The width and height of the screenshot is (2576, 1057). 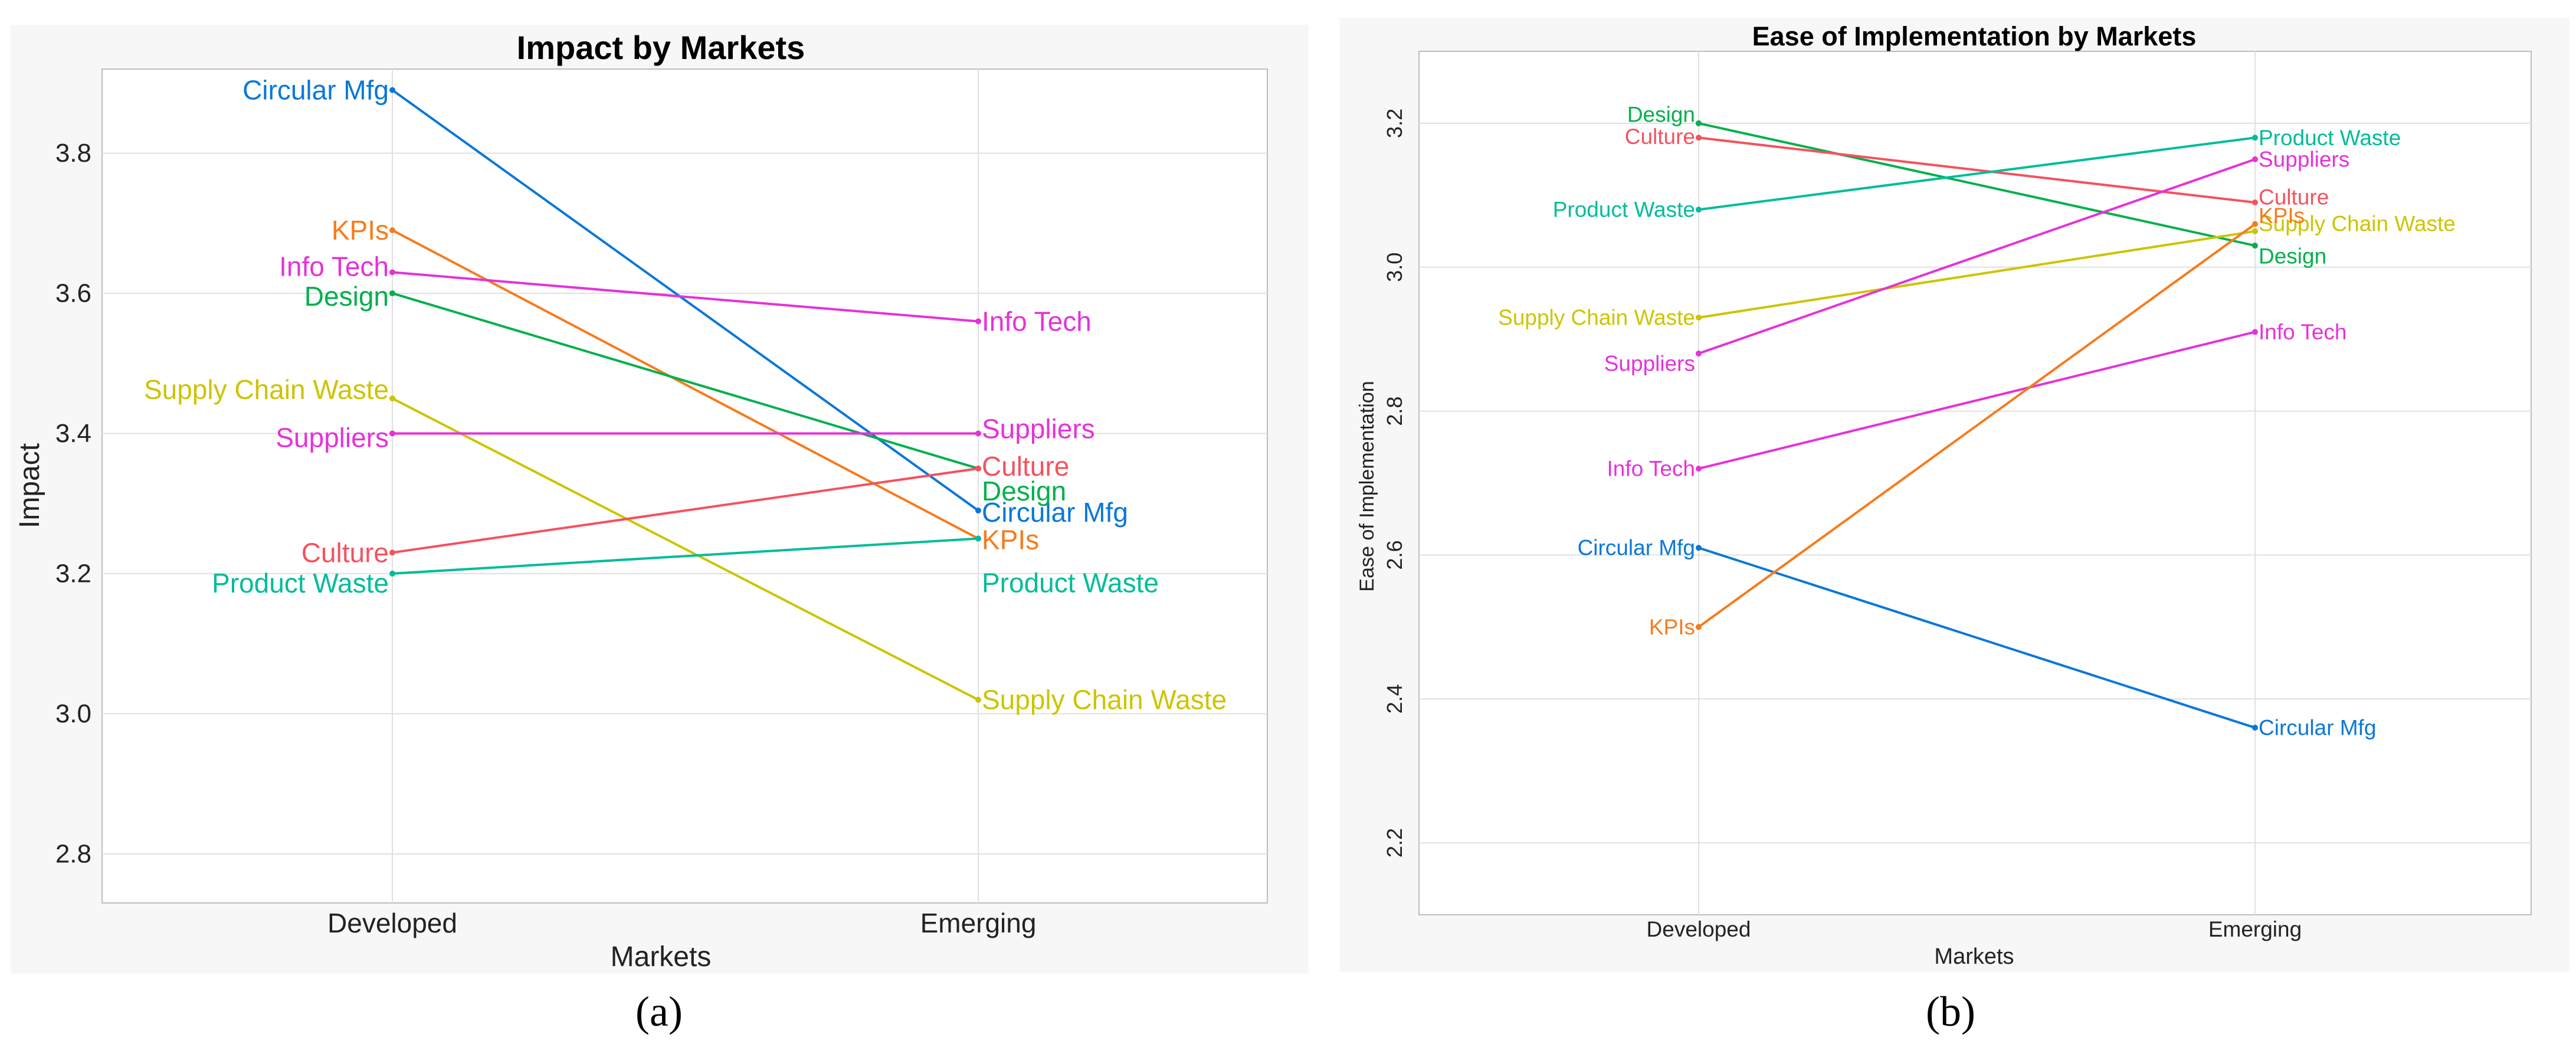 I want to click on y-tick-label: 2.6, so click(x=1394, y=555).